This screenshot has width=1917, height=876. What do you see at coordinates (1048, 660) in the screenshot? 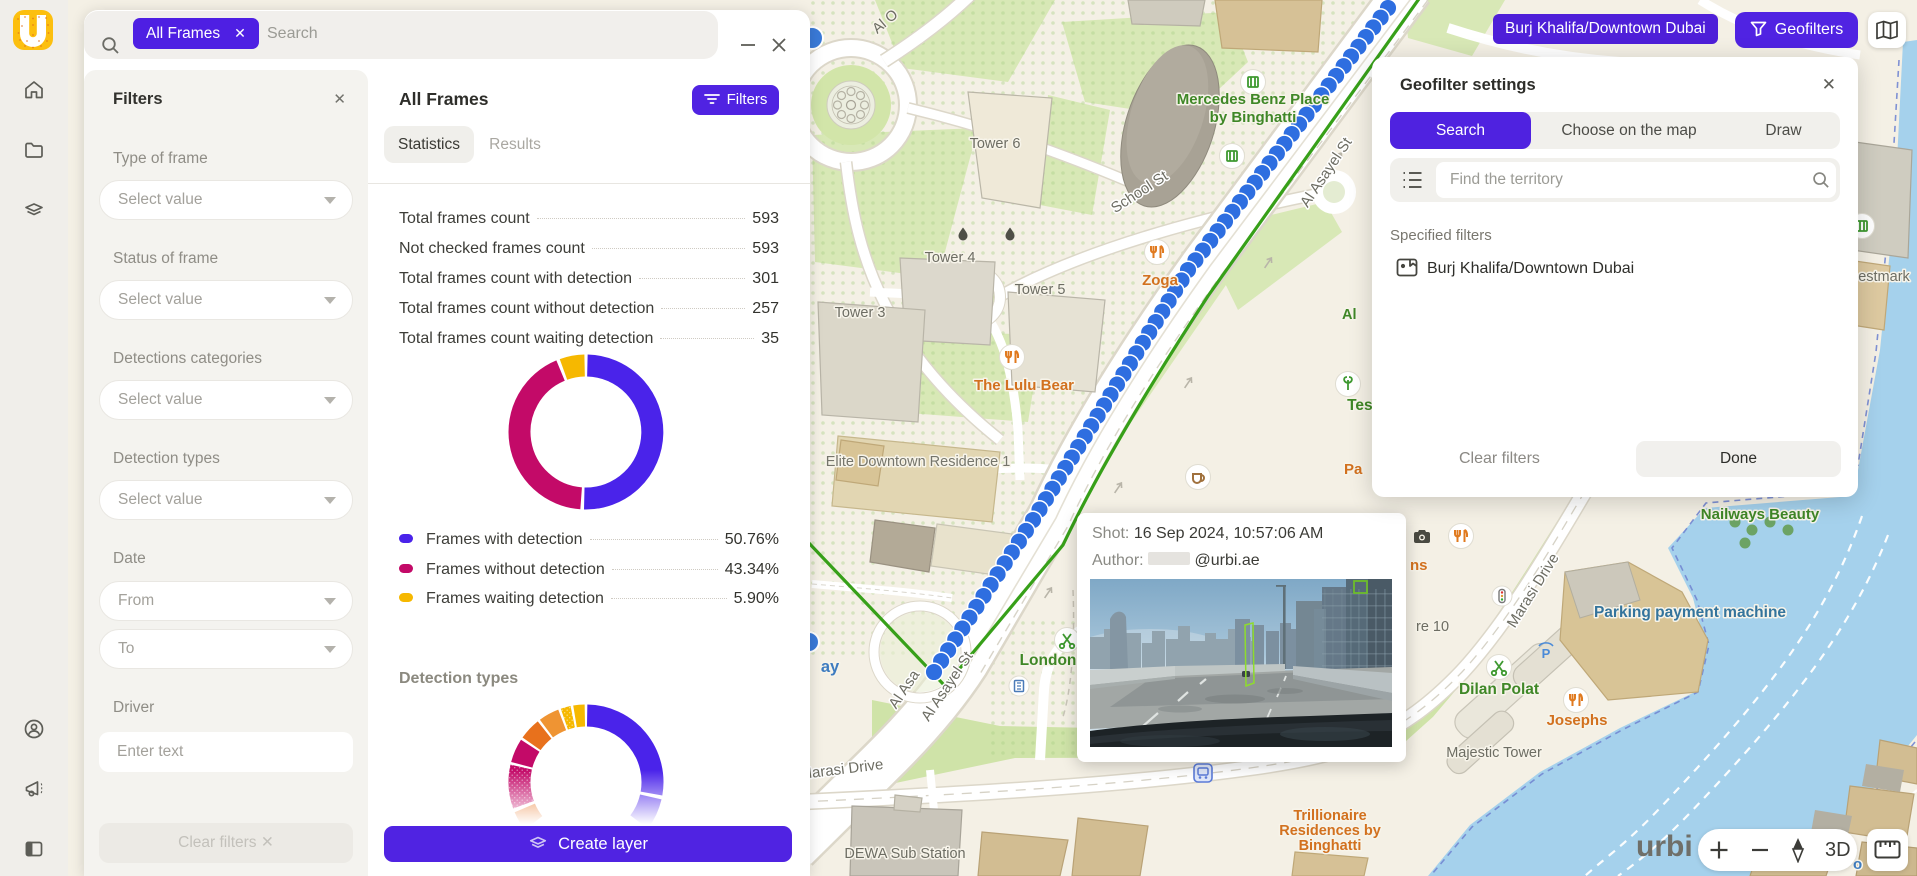
I see `svg-text: London` at bounding box center [1048, 660].